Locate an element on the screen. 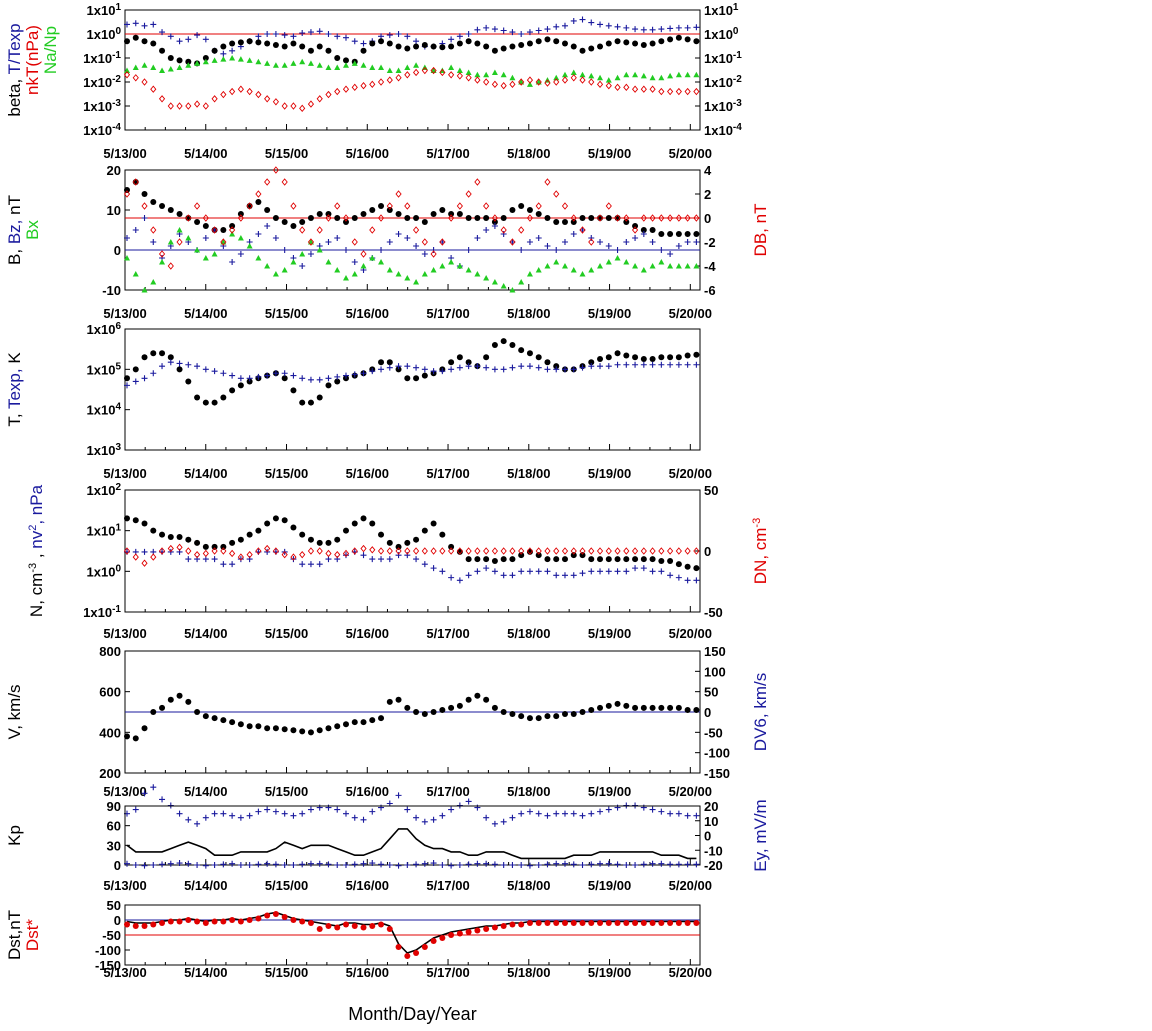 The height and width of the screenshot is (1031, 1152). series-blue-plus is located at coordinates (412, 374).